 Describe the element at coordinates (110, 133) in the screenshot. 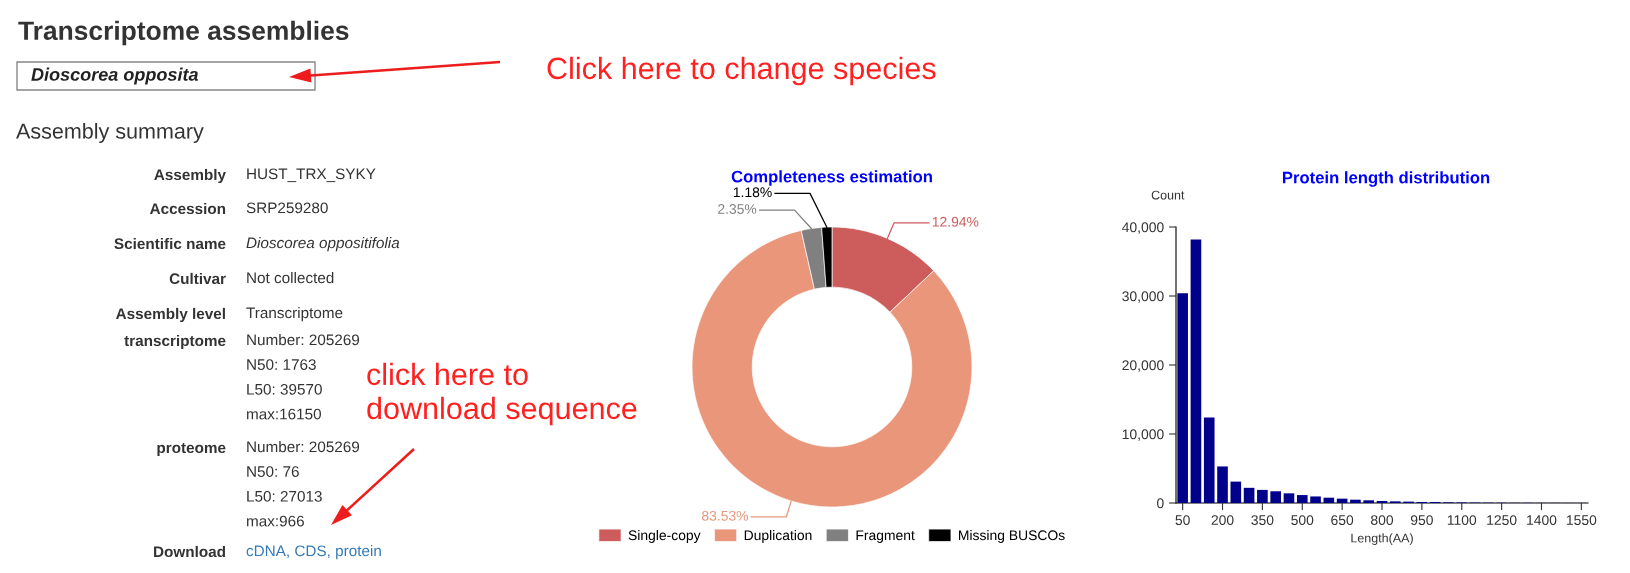

I see `text: Assembly summary` at that location.